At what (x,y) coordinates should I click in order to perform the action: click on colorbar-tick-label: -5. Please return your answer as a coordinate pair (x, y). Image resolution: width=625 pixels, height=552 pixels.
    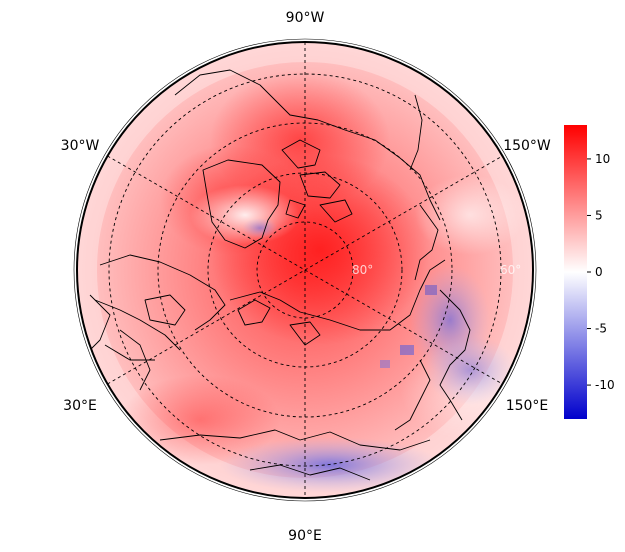
    Looking at the image, I should click on (601, 329).